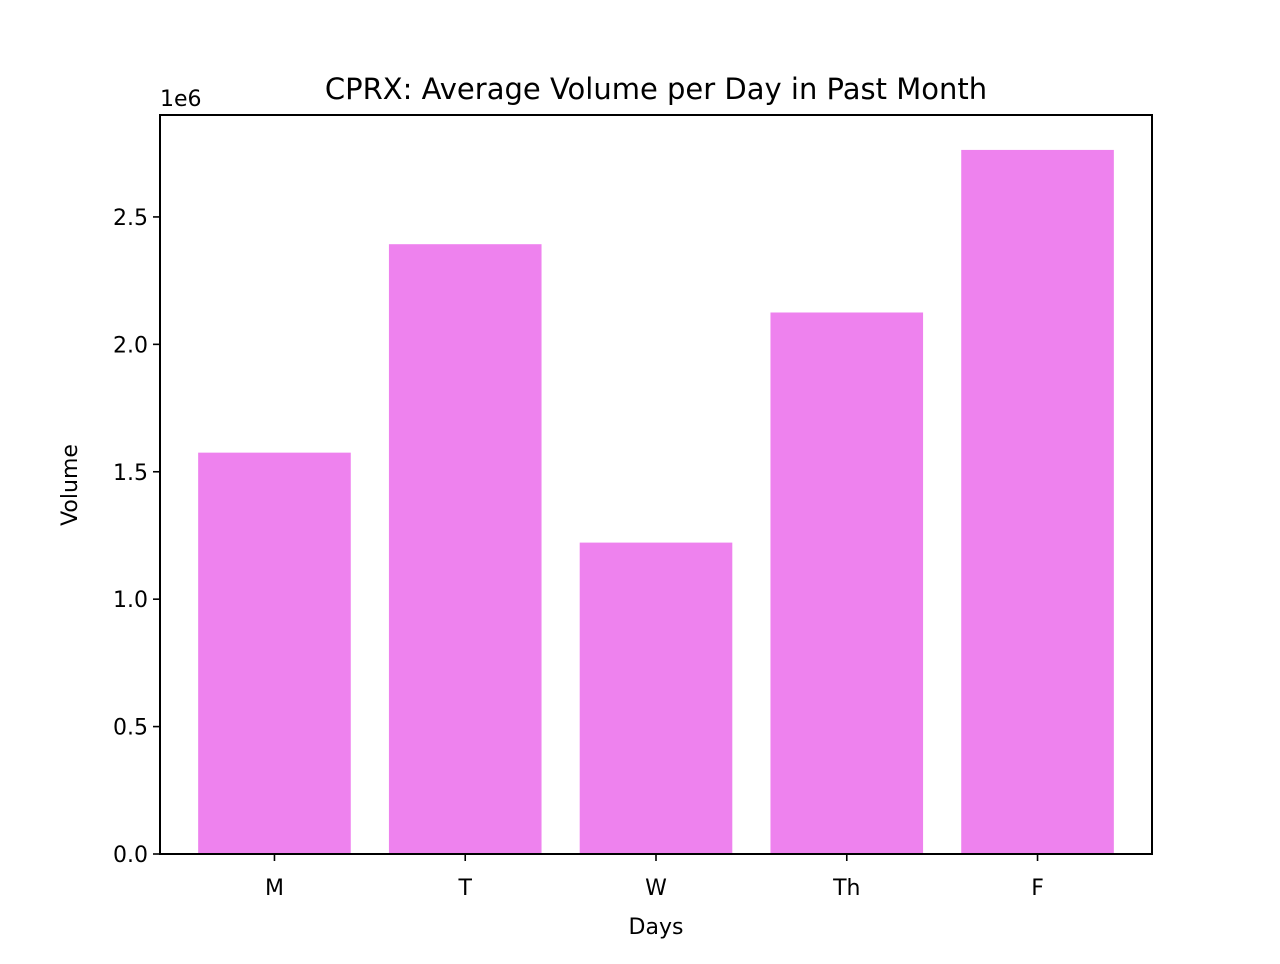 The width and height of the screenshot is (1280, 964). Describe the element at coordinates (130, 855) in the screenshot. I see `y-tick-label: 0.0` at that location.